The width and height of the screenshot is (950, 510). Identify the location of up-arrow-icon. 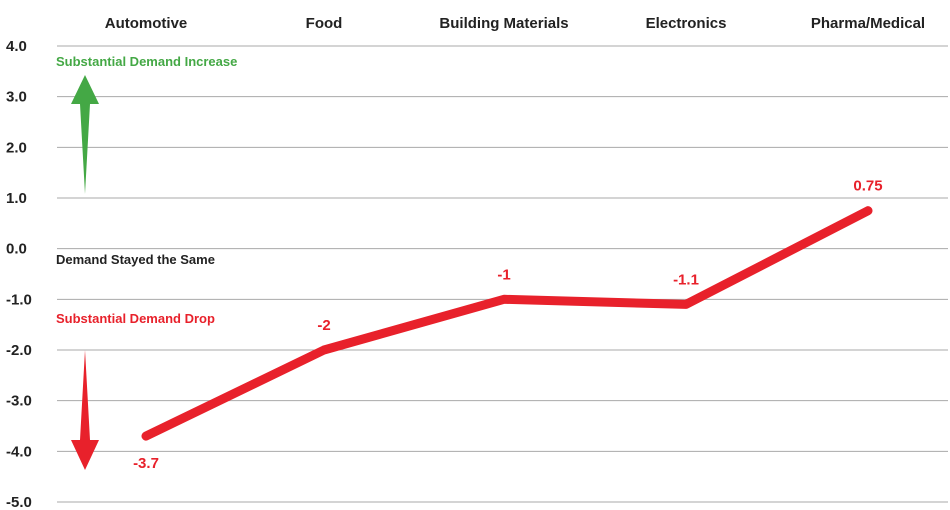
(85, 134).